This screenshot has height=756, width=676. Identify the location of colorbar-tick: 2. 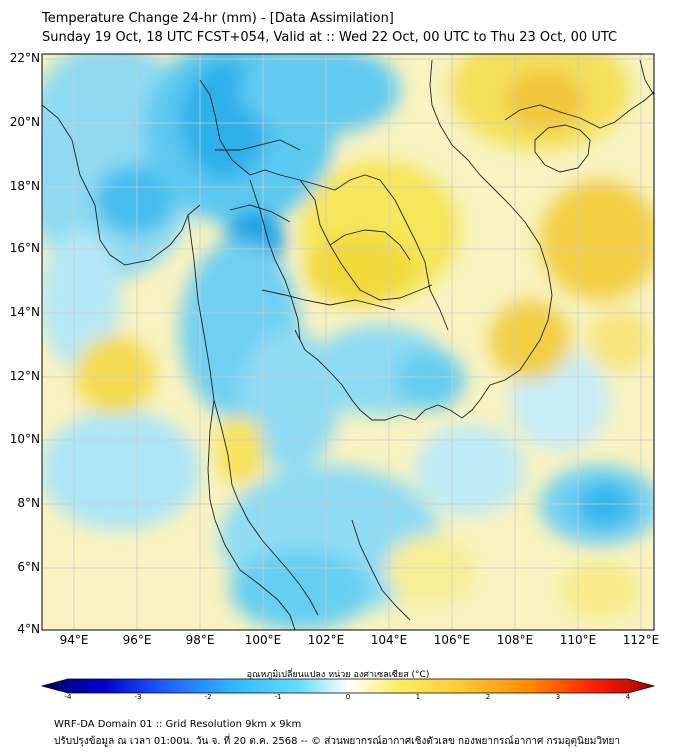
(488, 697).